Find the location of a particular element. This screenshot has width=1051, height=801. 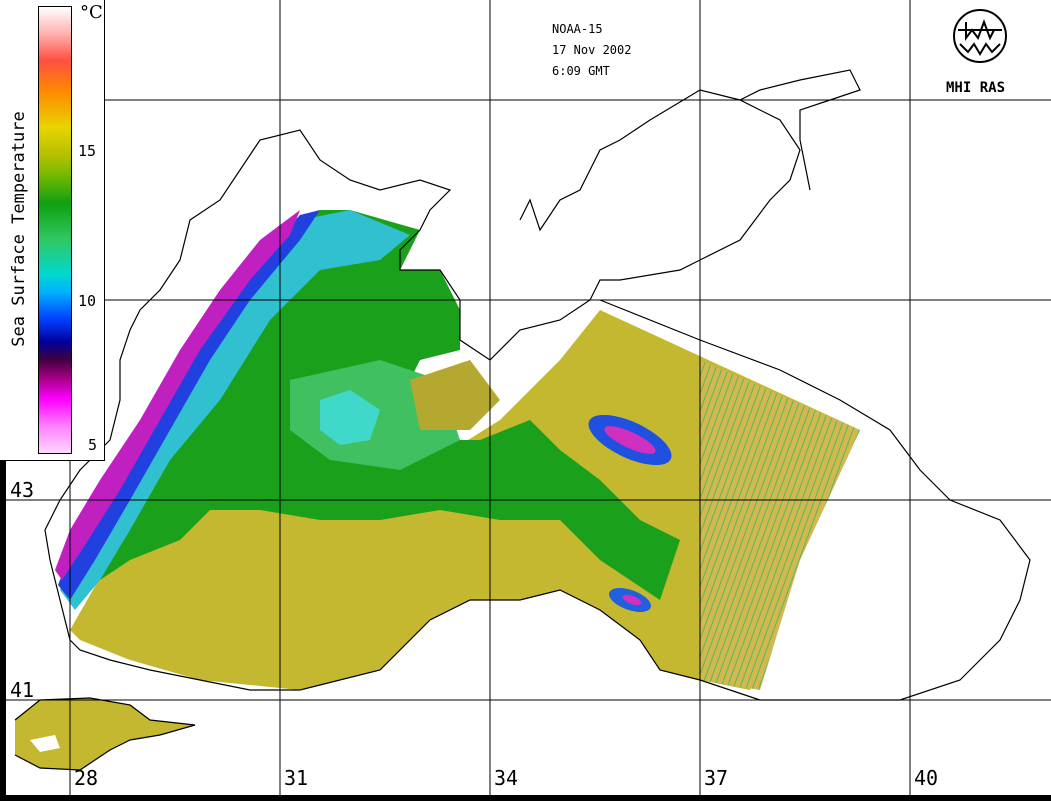

tick-label-5: 5 is located at coordinates (93, 445).